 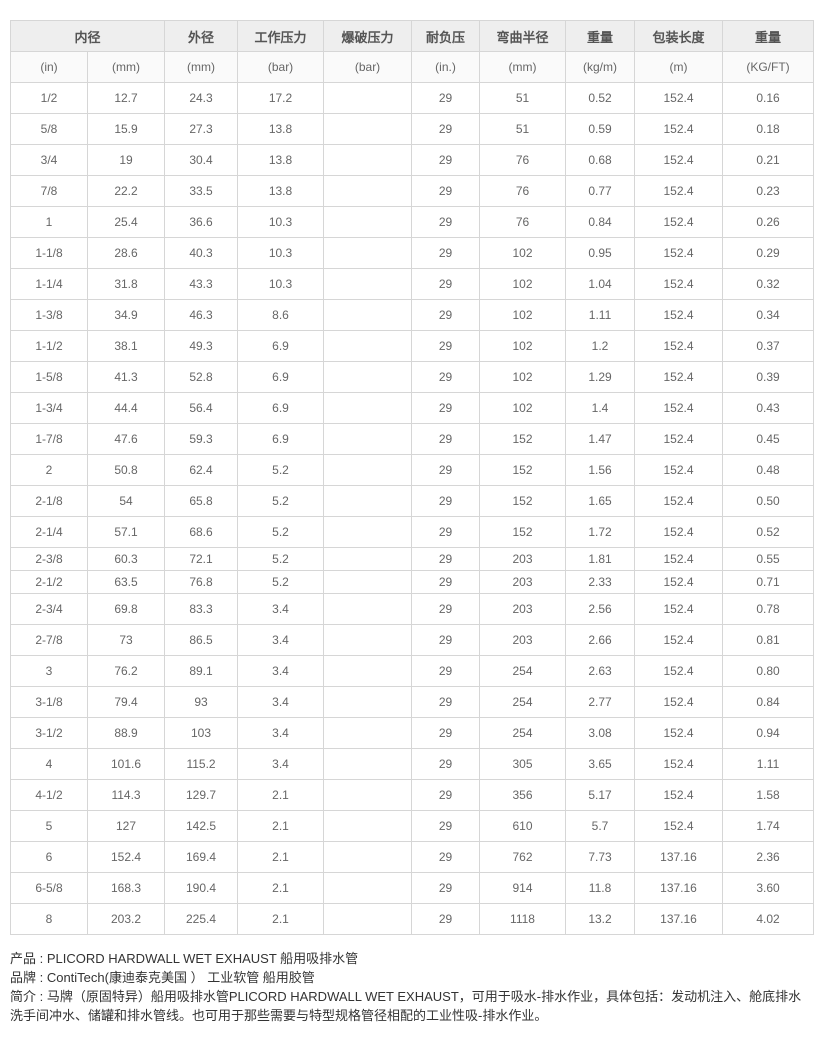 I want to click on table-cell: 1.47, so click(x=600, y=439).